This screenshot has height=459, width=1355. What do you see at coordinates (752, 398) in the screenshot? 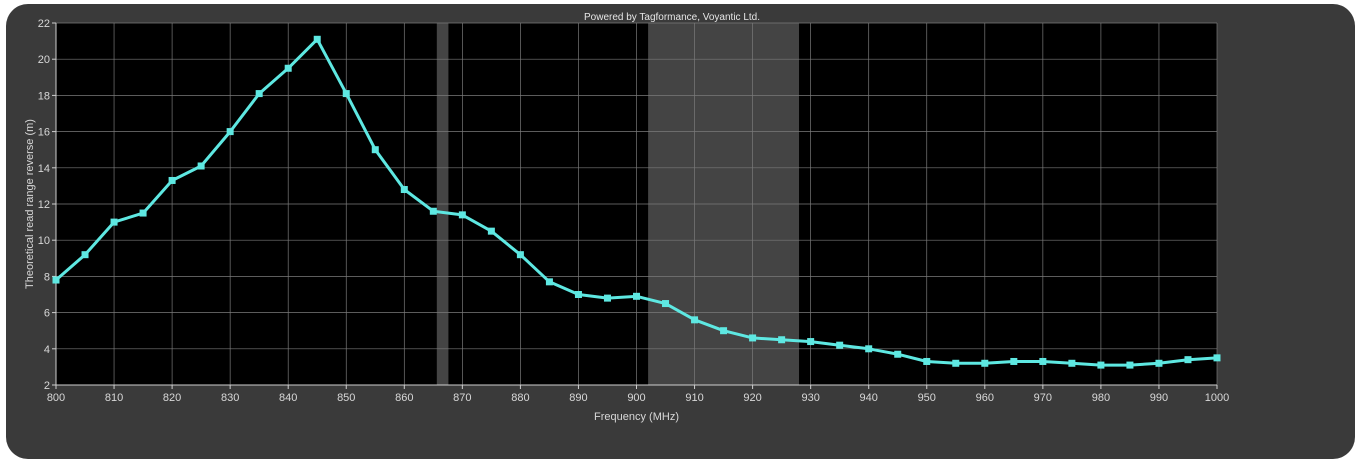
I see `x-tick-label: 920` at bounding box center [752, 398].